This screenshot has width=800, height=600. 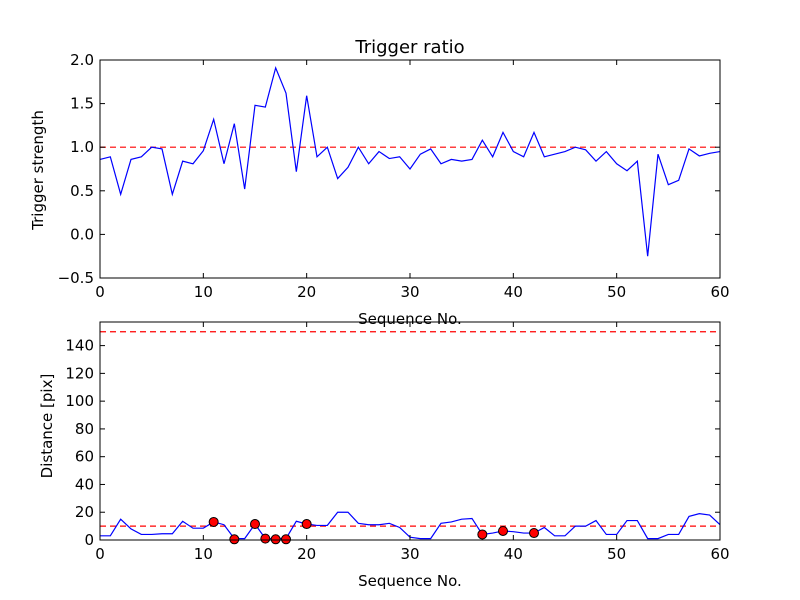 What do you see at coordinates (38, 170) in the screenshot?
I see `y-axis-label: Trigger strength` at bounding box center [38, 170].